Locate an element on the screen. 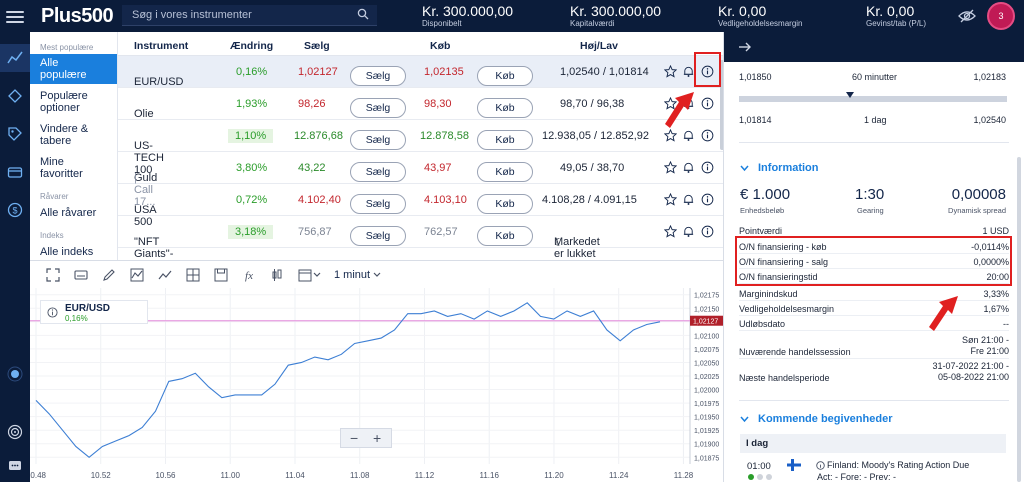 This screenshot has height=482, width=1024. funds-icon: $ is located at coordinates (15, 210).